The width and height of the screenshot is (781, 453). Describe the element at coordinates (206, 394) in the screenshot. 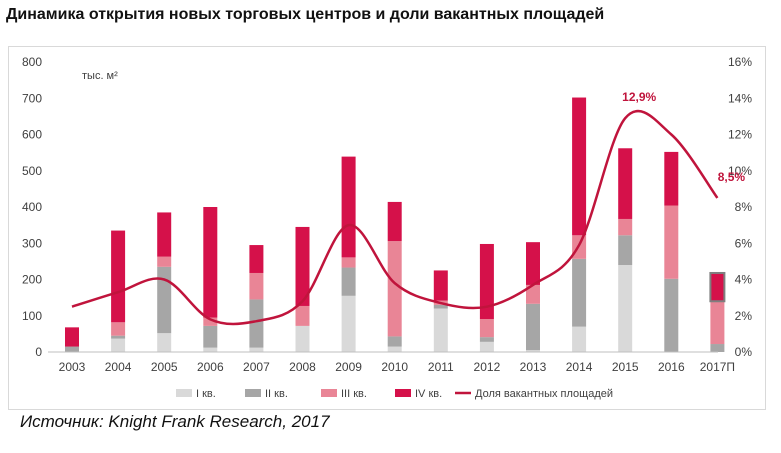

I see `legend-label: I кв.` at that location.